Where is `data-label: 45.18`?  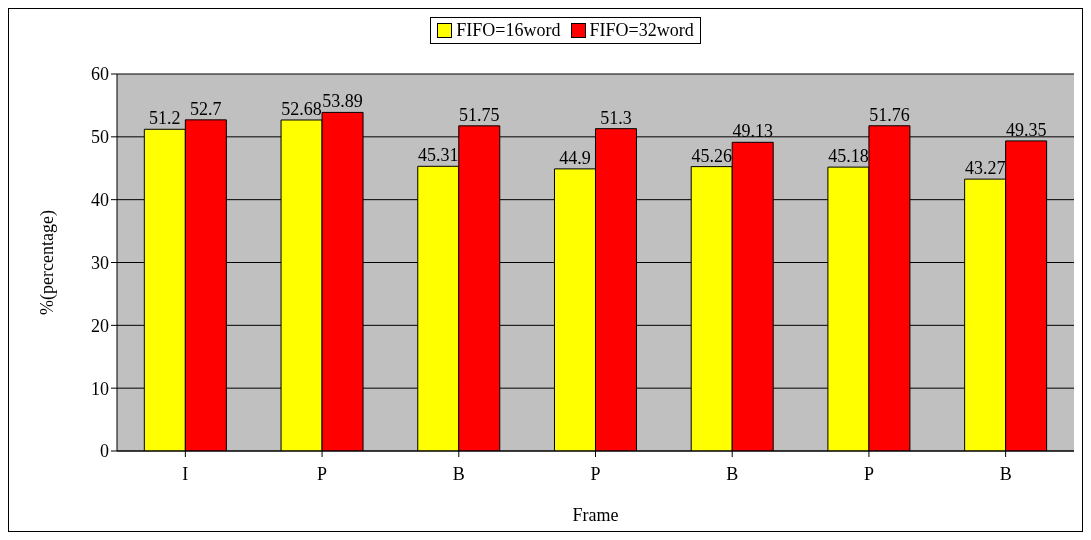
data-label: 45.18 is located at coordinates (848, 156).